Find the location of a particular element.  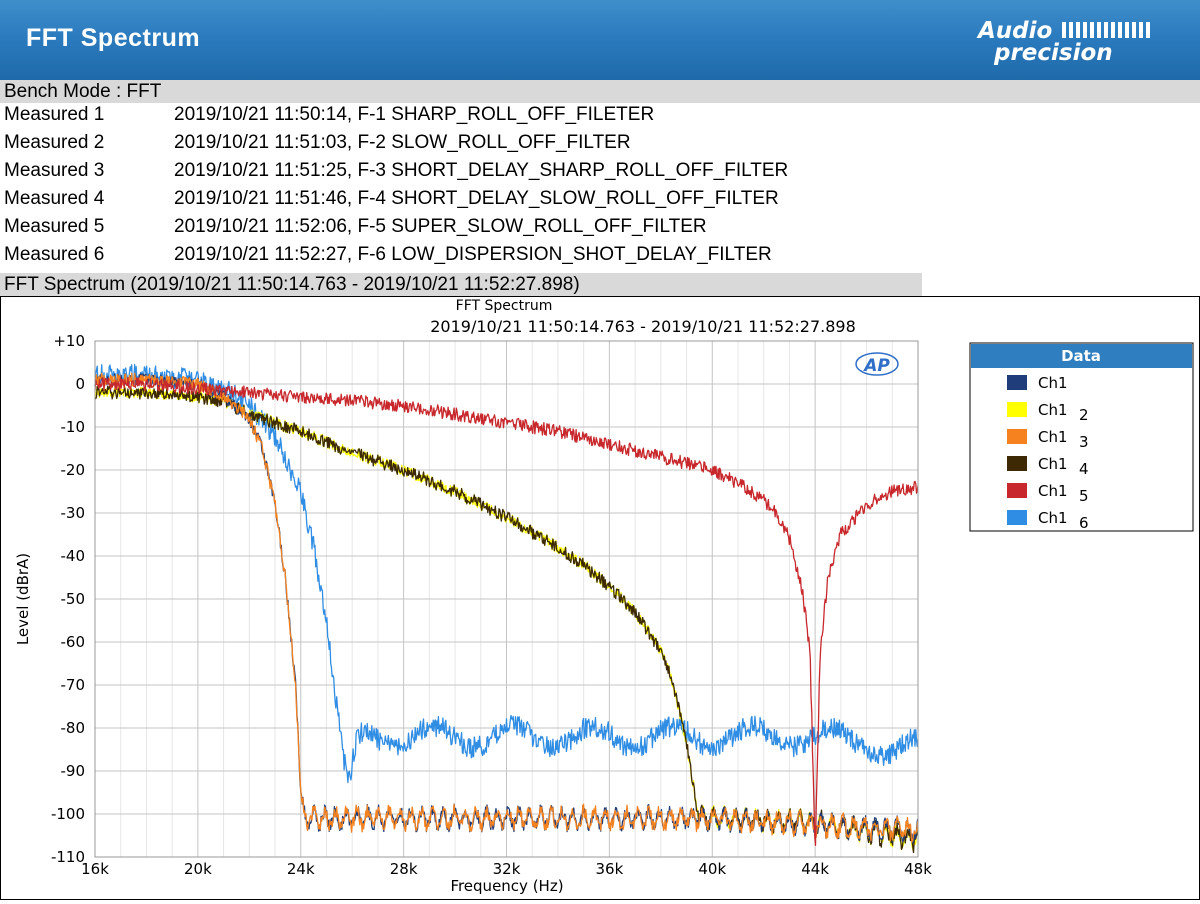

ap-watermark-icon: AP is located at coordinates (876, 366).